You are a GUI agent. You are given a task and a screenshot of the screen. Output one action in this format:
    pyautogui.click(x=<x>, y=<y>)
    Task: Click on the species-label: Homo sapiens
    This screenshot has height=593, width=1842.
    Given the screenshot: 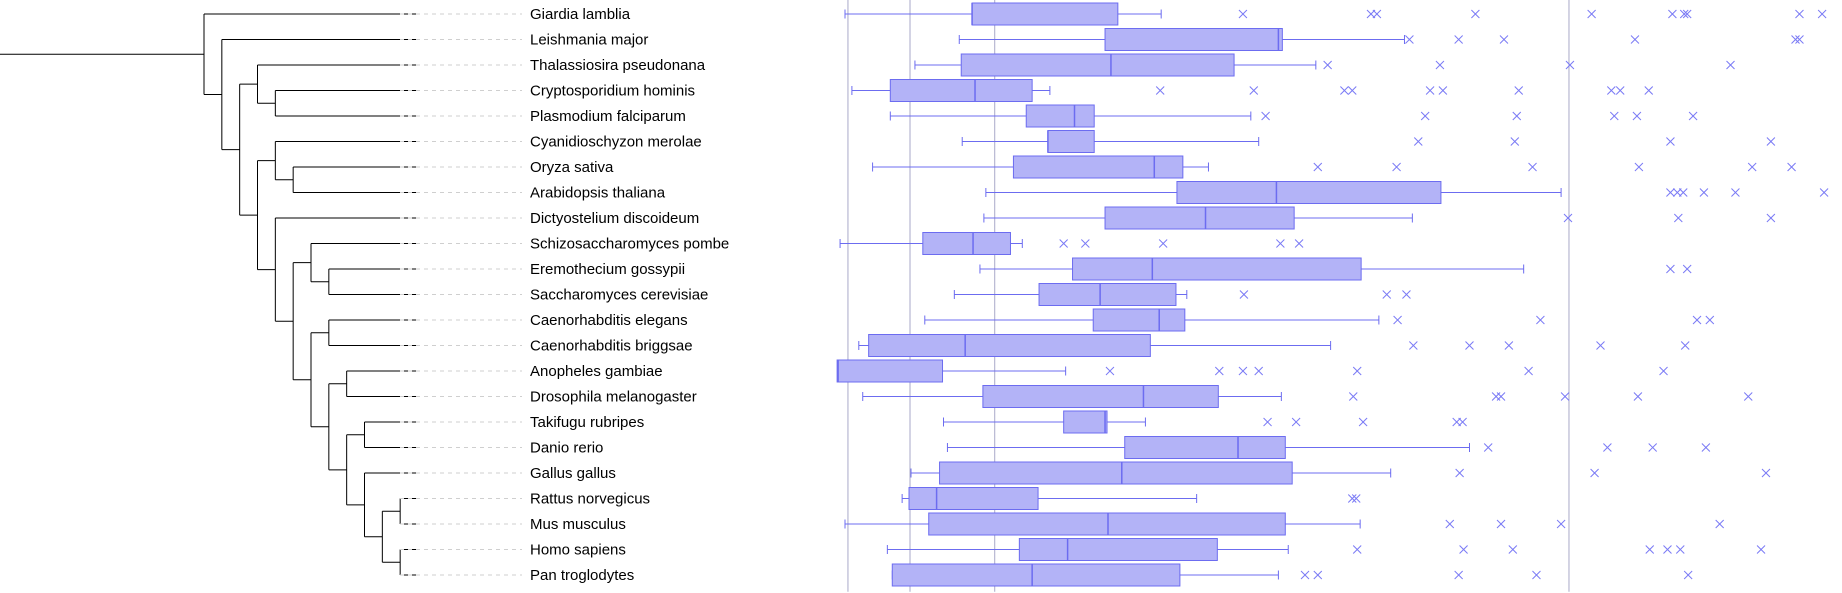 What is the action you would take?
    pyautogui.click(x=578, y=550)
    